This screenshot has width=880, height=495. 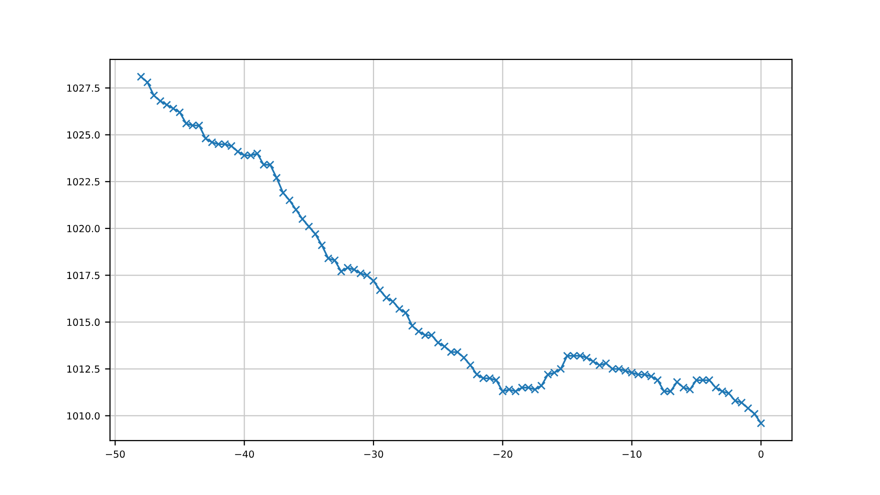 I want to click on x-tick-label: −10, so click(x=632, y=454).